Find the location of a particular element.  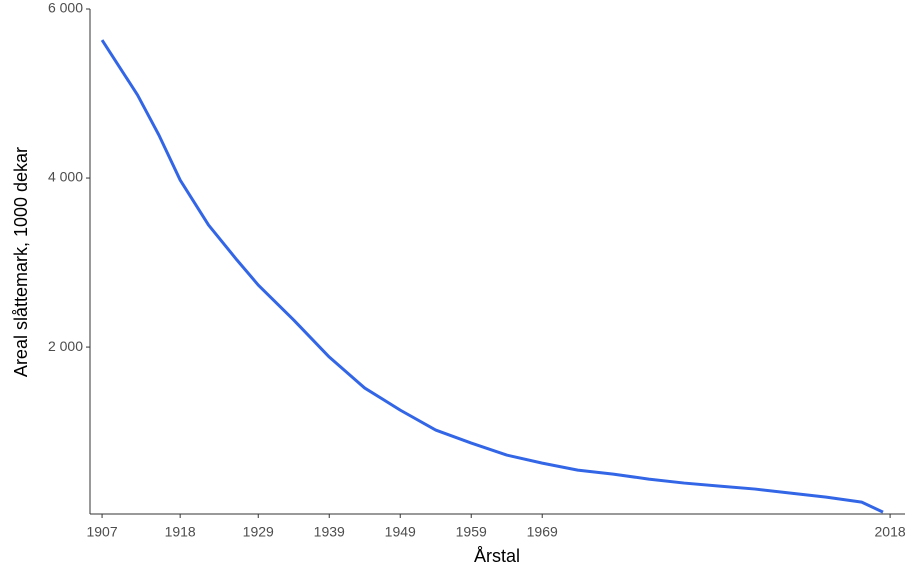

x-tick-label: 1939 is located at coordinates (329, 532).